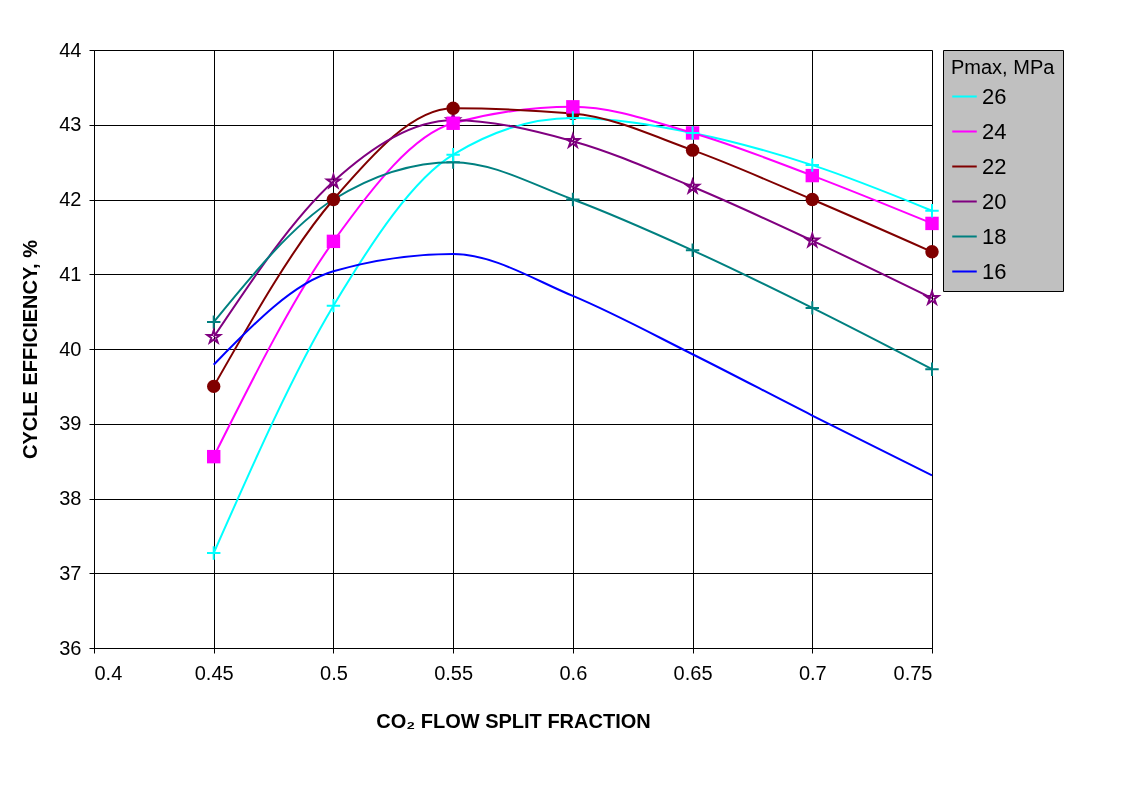 This screenshot has height=803, width=1132. Describe the element at coordinates (913, 672) in the screenshot. I see `x-tick-label: 0.75` at that location.